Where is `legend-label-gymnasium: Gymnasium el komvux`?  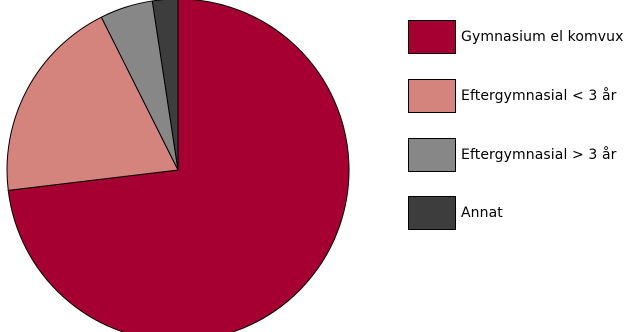 legend-label-gymnasium: Gymnasium el komvux is located at coordinates (542, 37).